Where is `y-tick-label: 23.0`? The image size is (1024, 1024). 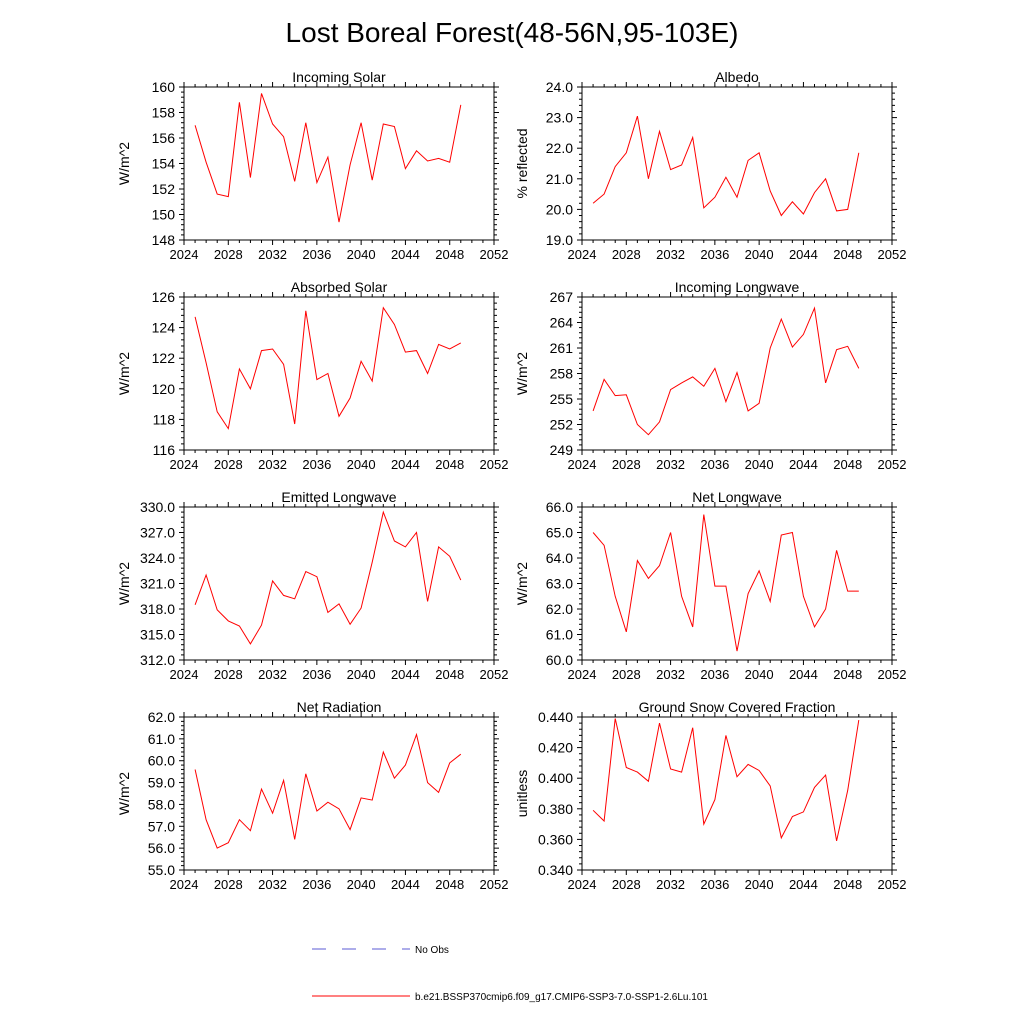
y-tick-label: 23.0 is located at coordinates (559, 118).